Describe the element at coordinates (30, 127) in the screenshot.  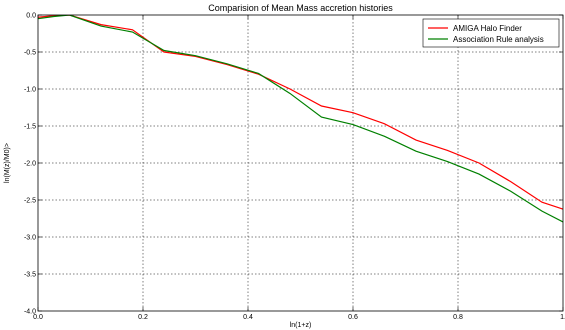
I see `y-tick-label: -1.5` at that location.